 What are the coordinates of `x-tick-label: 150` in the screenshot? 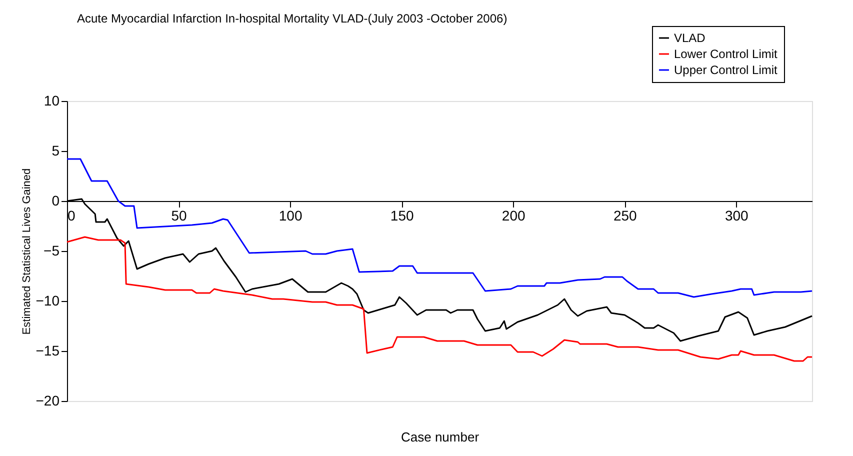 It's located at (402, 216).